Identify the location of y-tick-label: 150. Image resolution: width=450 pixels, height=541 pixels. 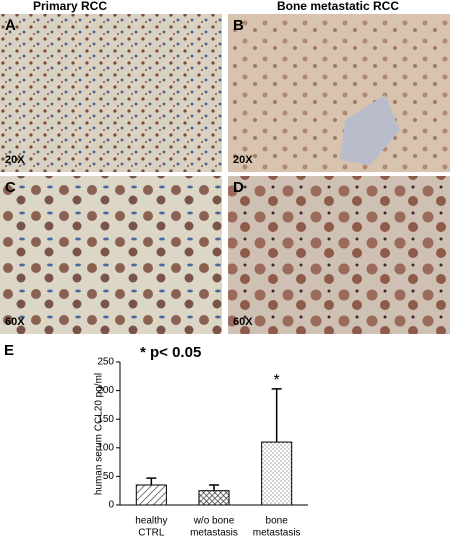
(105, 419).